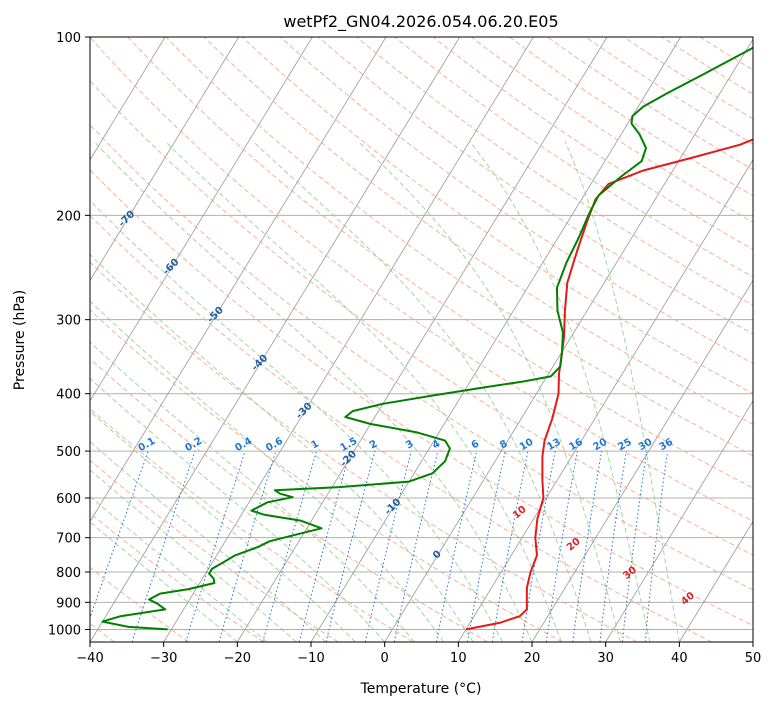  What do you see at coordinates (418, 654) in the screenshot?
I see `x-axis-ticks: −40 −30 −20 −10 0 10 20 30 40 50` at bounding box center [418, 654].